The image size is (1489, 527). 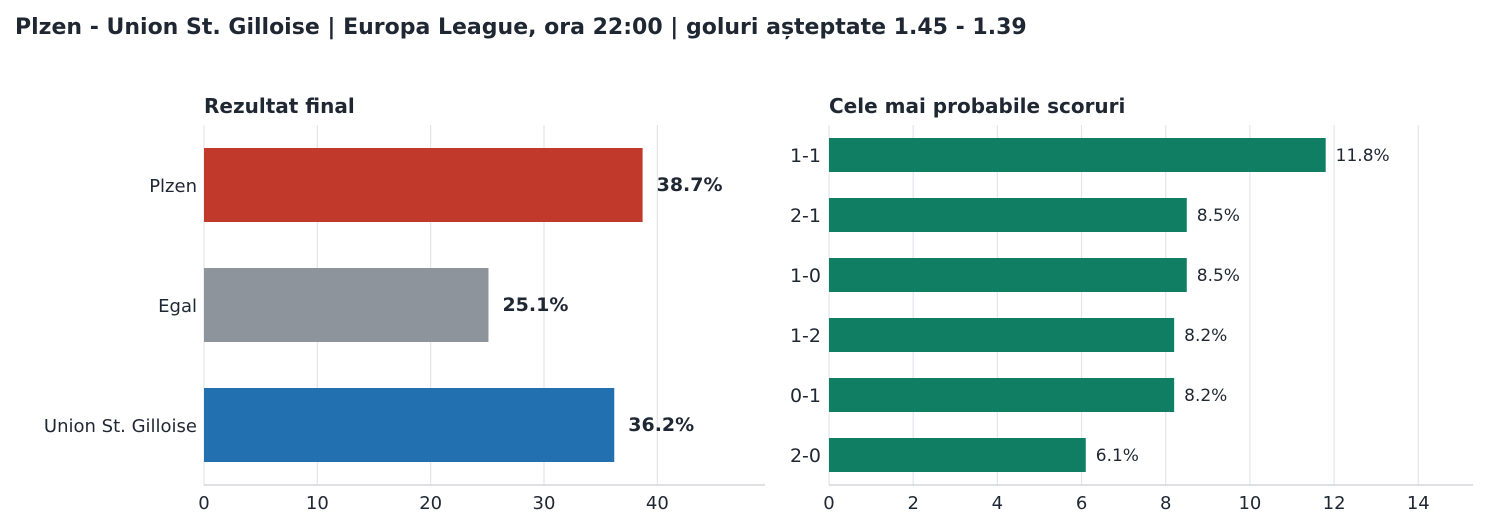 What do you see at coordinates (805, 156) in the screenshot?
I see `y-tick-label: 1-1` at bounding box center [805, 156].